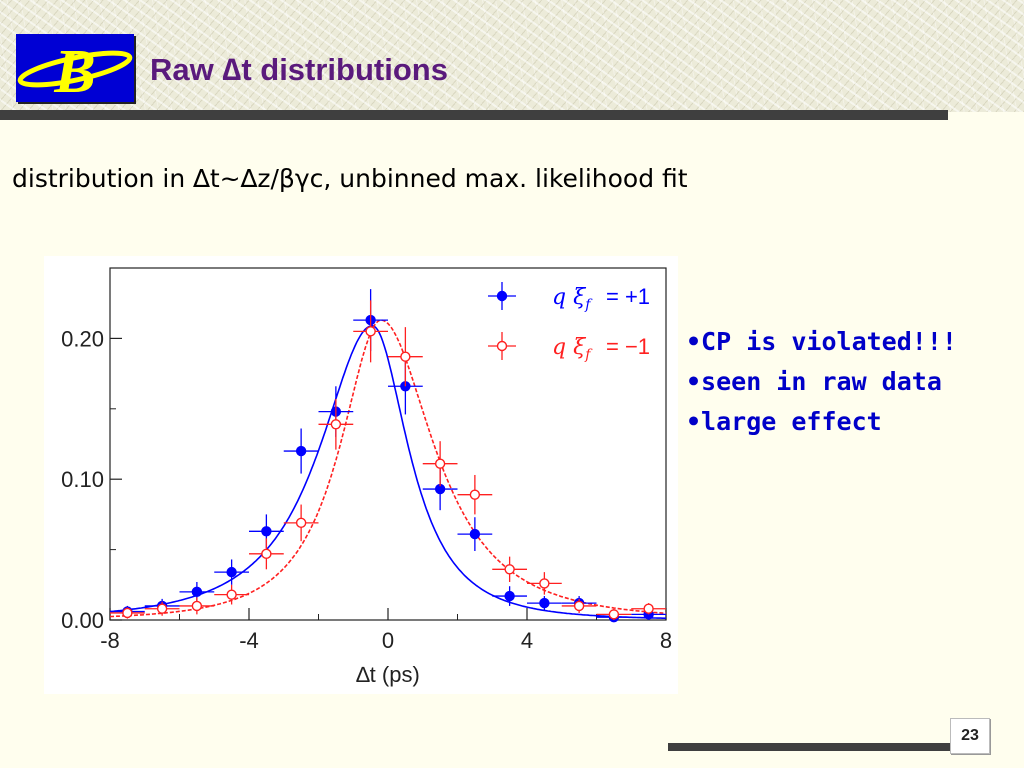 This screenshot has height=768, width=1024. I want to click on legend-label-minus: = −1, so click(628, 346).